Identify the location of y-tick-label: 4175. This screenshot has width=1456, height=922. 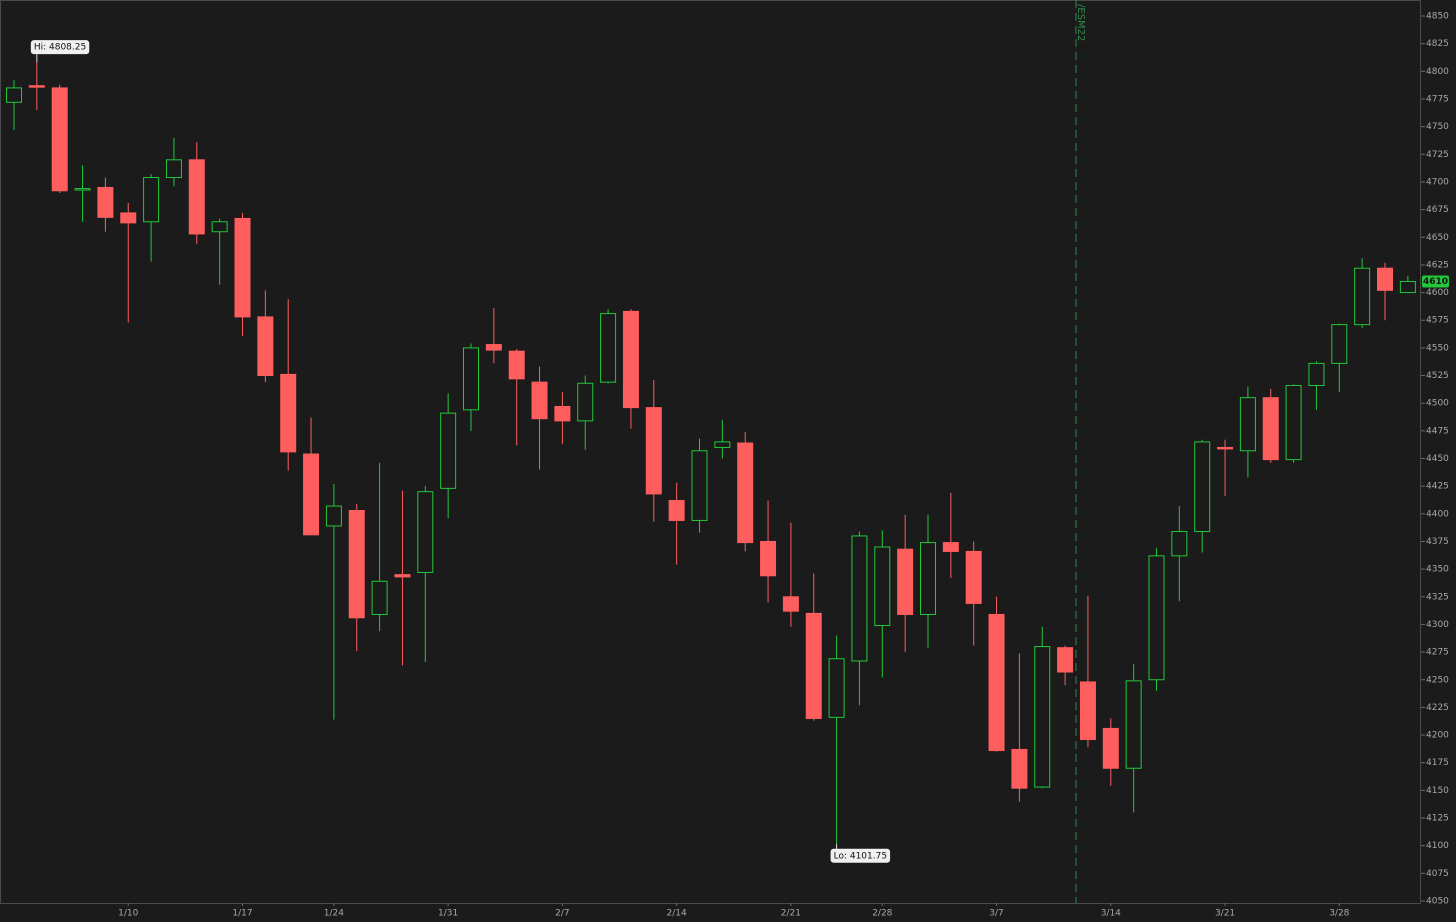
(1437, 763).